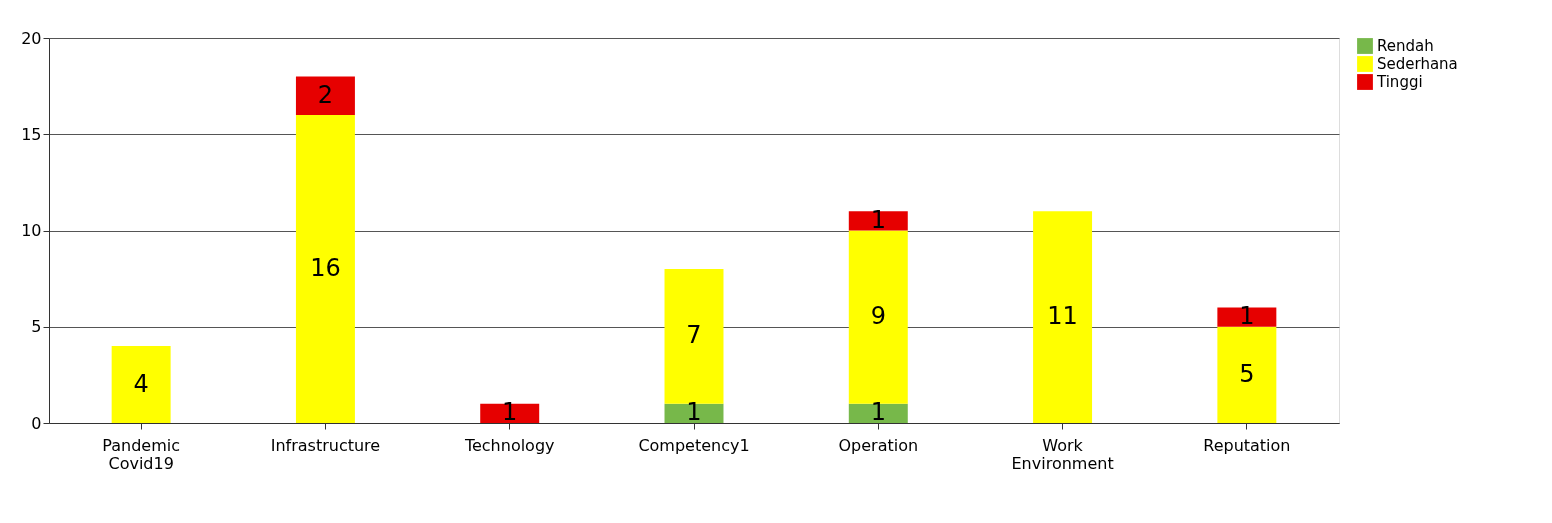 This screenshot has height=523, width=1552. What do you see at coordinates (1247, 445) in the screenshot?
I see `x-tick-label: Reputation` at bounding box center [1247, 445].